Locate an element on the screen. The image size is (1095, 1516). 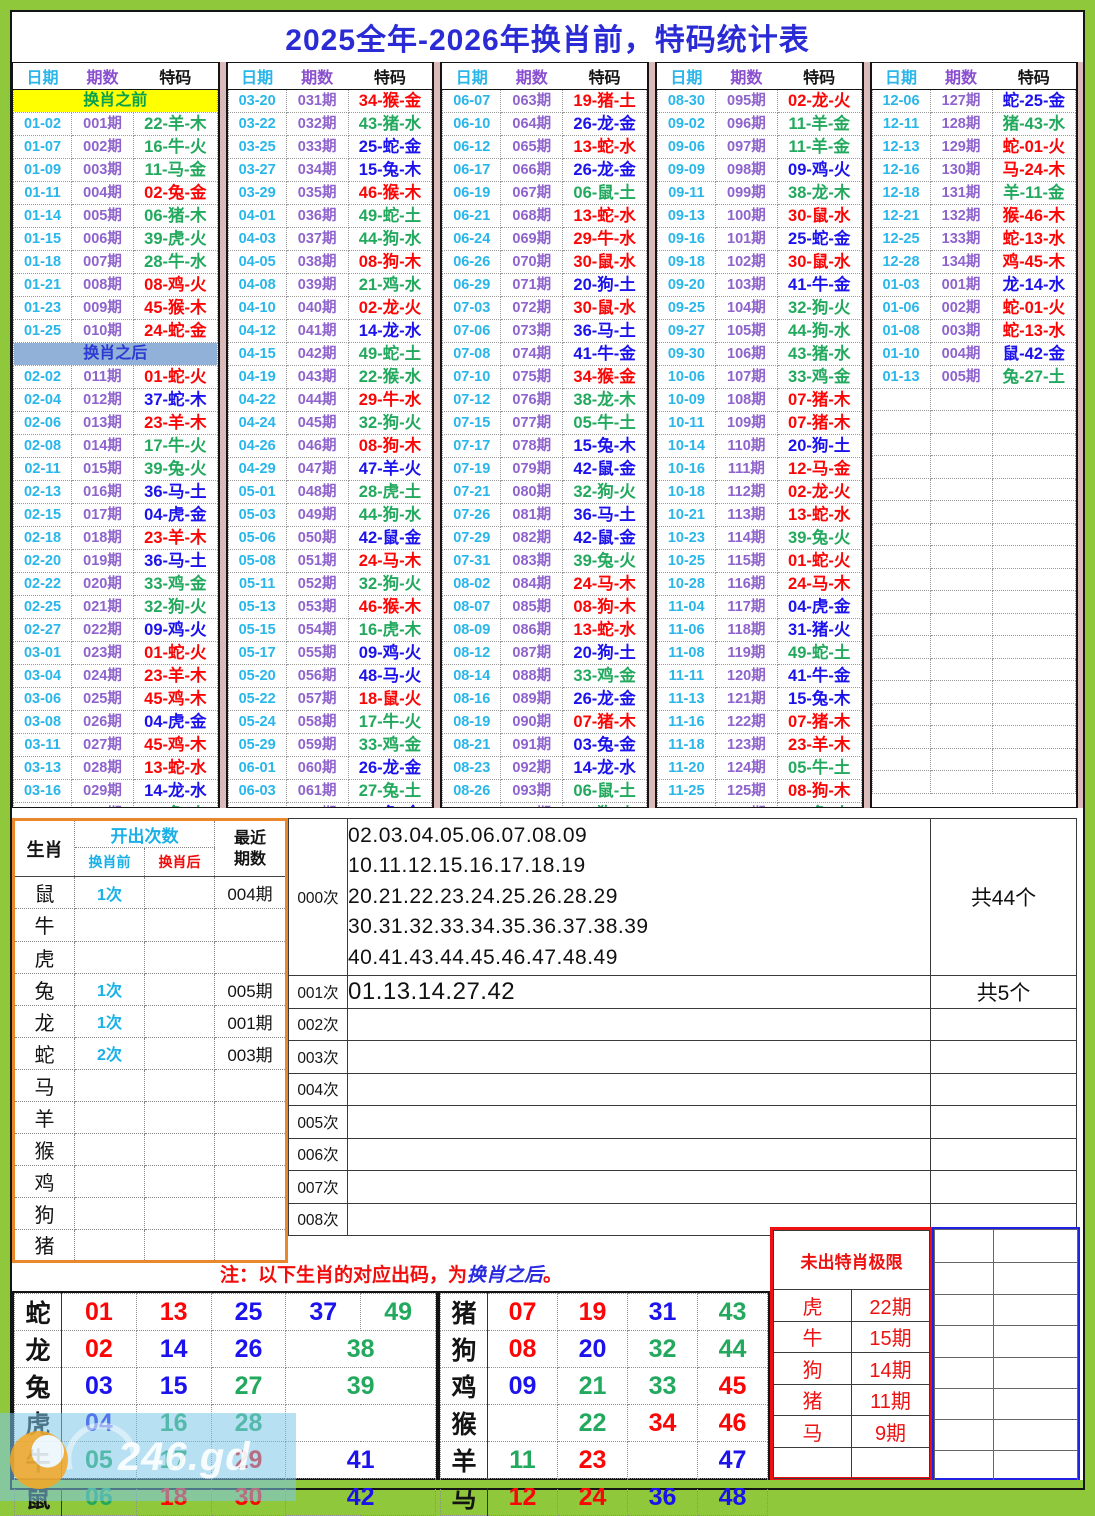
period-cell: 108期 is located at coordinates (746, 399).